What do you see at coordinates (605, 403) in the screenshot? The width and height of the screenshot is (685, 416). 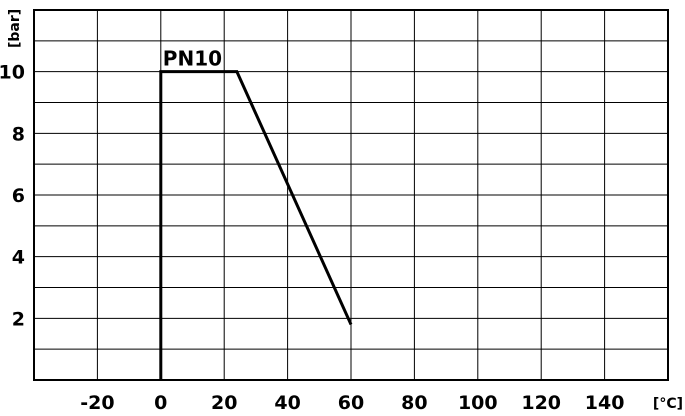 I see `x-tick-label: 140` at bounding box center [605, 403].